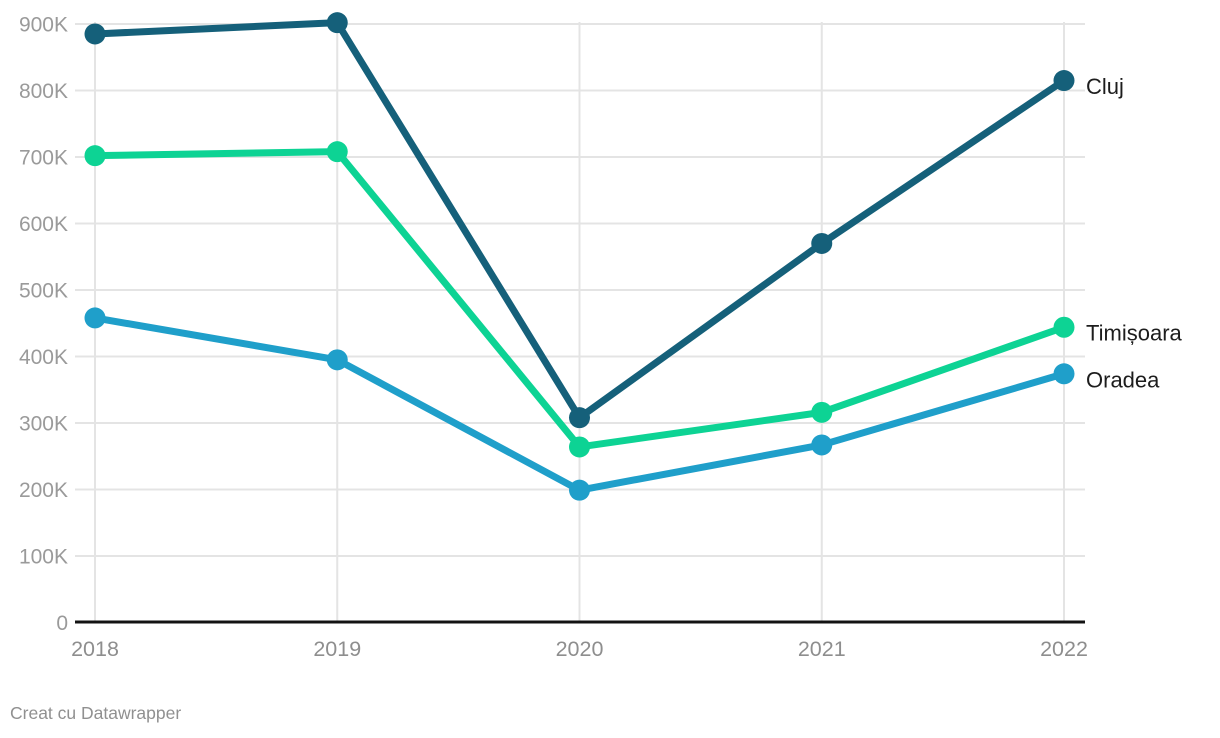 The image size is (1220, 738). I want to click on x-axis-tick-label: 2020, so click(580, 649).